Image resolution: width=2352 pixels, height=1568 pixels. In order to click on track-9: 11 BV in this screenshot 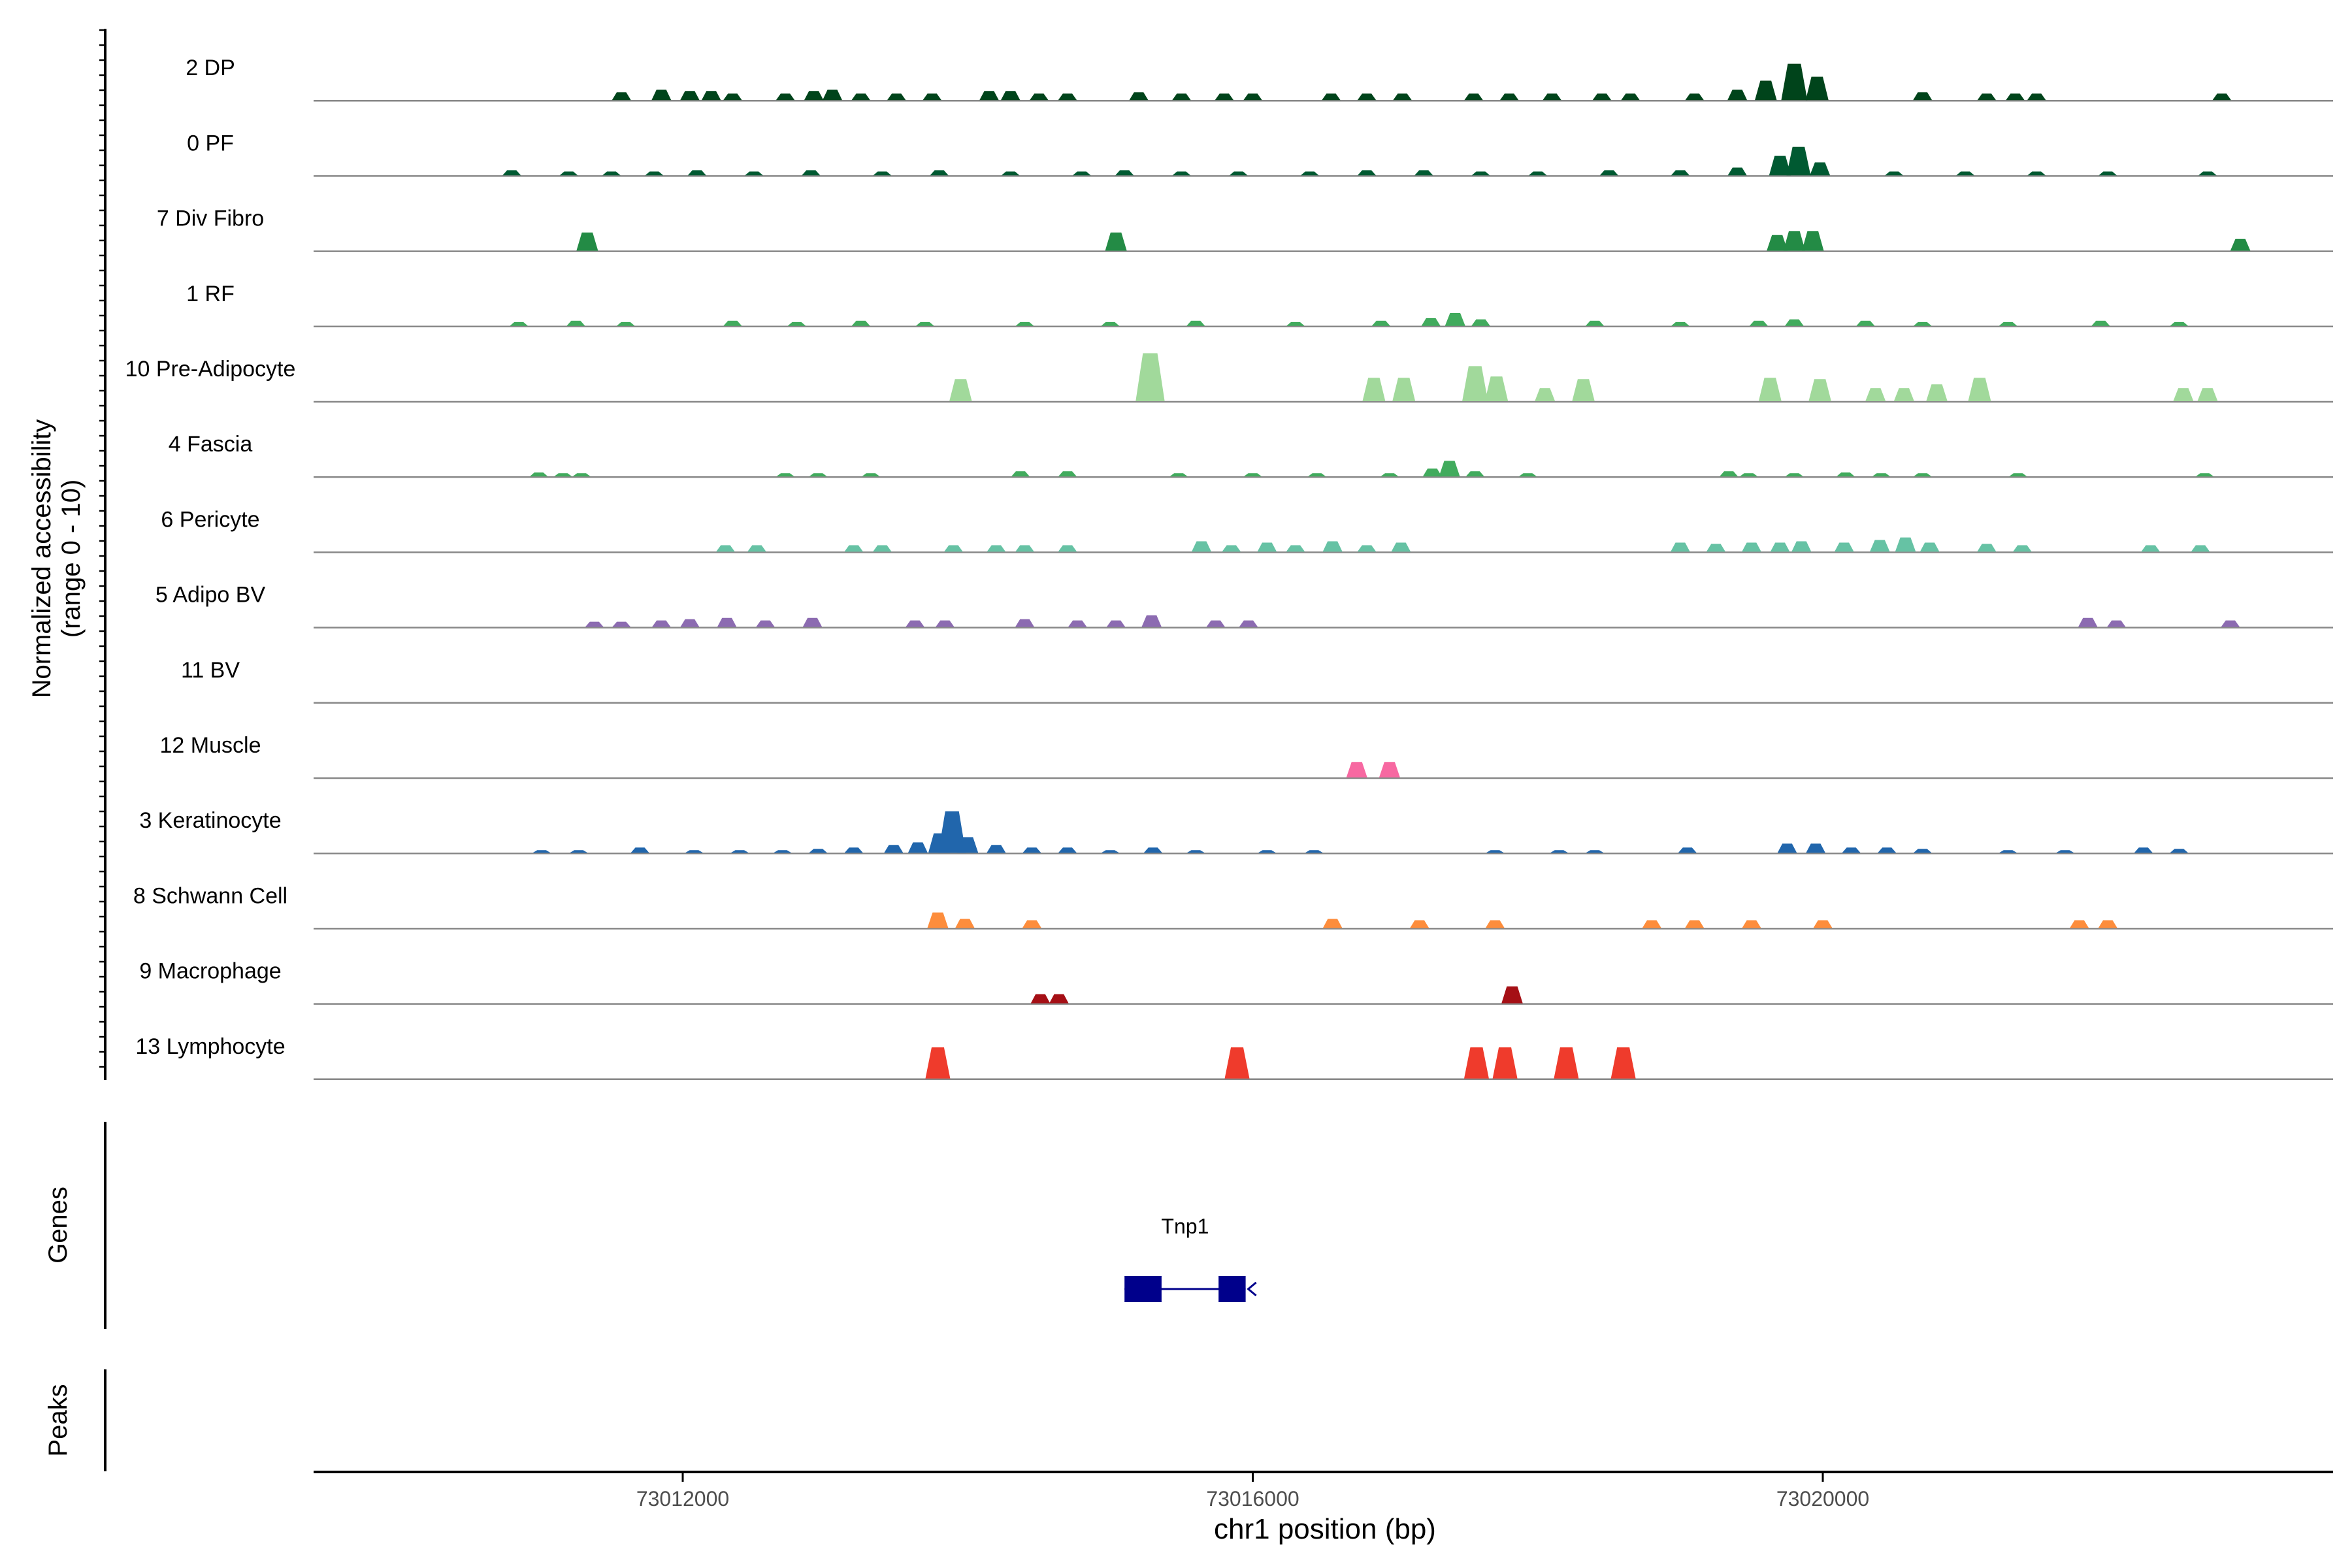, I will do `click(1257, 681)`.